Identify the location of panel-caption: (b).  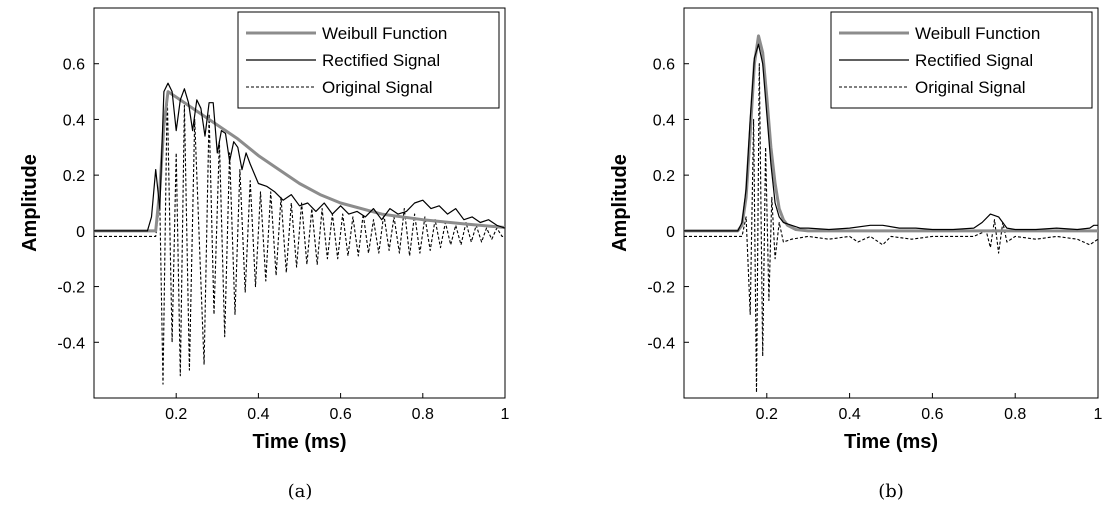
(891, 491).